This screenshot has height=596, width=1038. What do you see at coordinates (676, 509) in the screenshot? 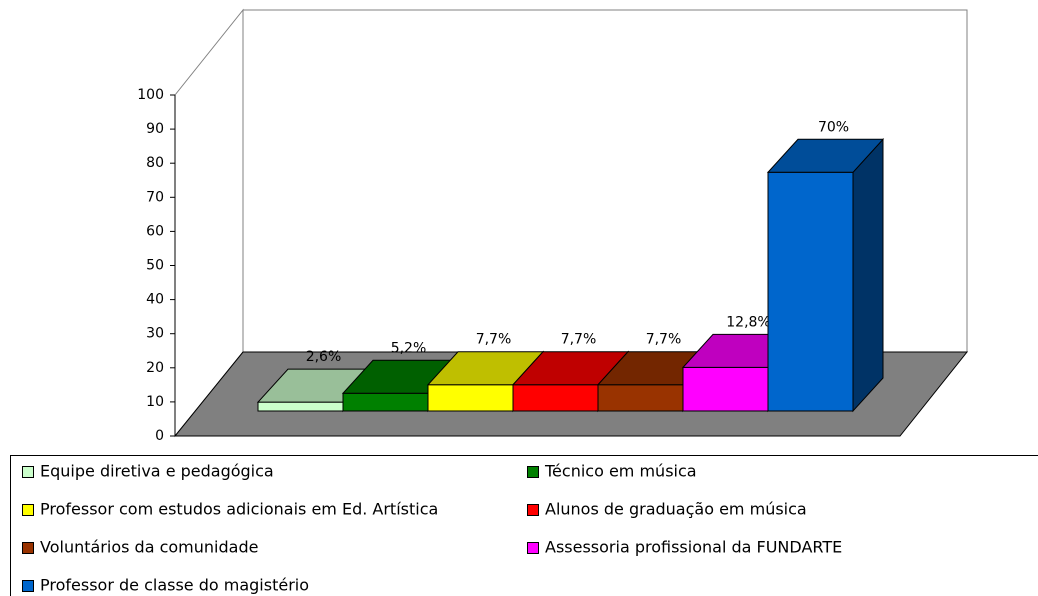
I see `legend-label: Alunos de graduação em música` at bounding box center [676, 509].